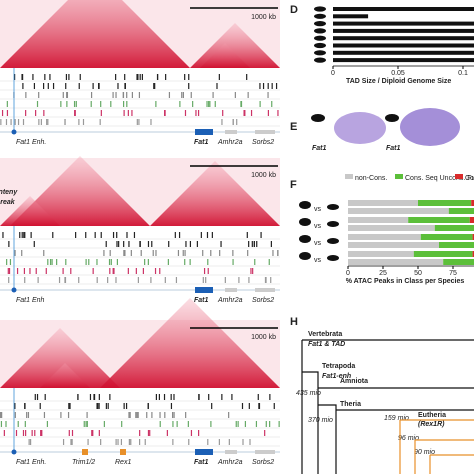 This screenshot has width=474, height=474. What do you see at coordinates (294, 10) in the screenshot?
I see `panel-letter: D` at bounding box center [294, 10].